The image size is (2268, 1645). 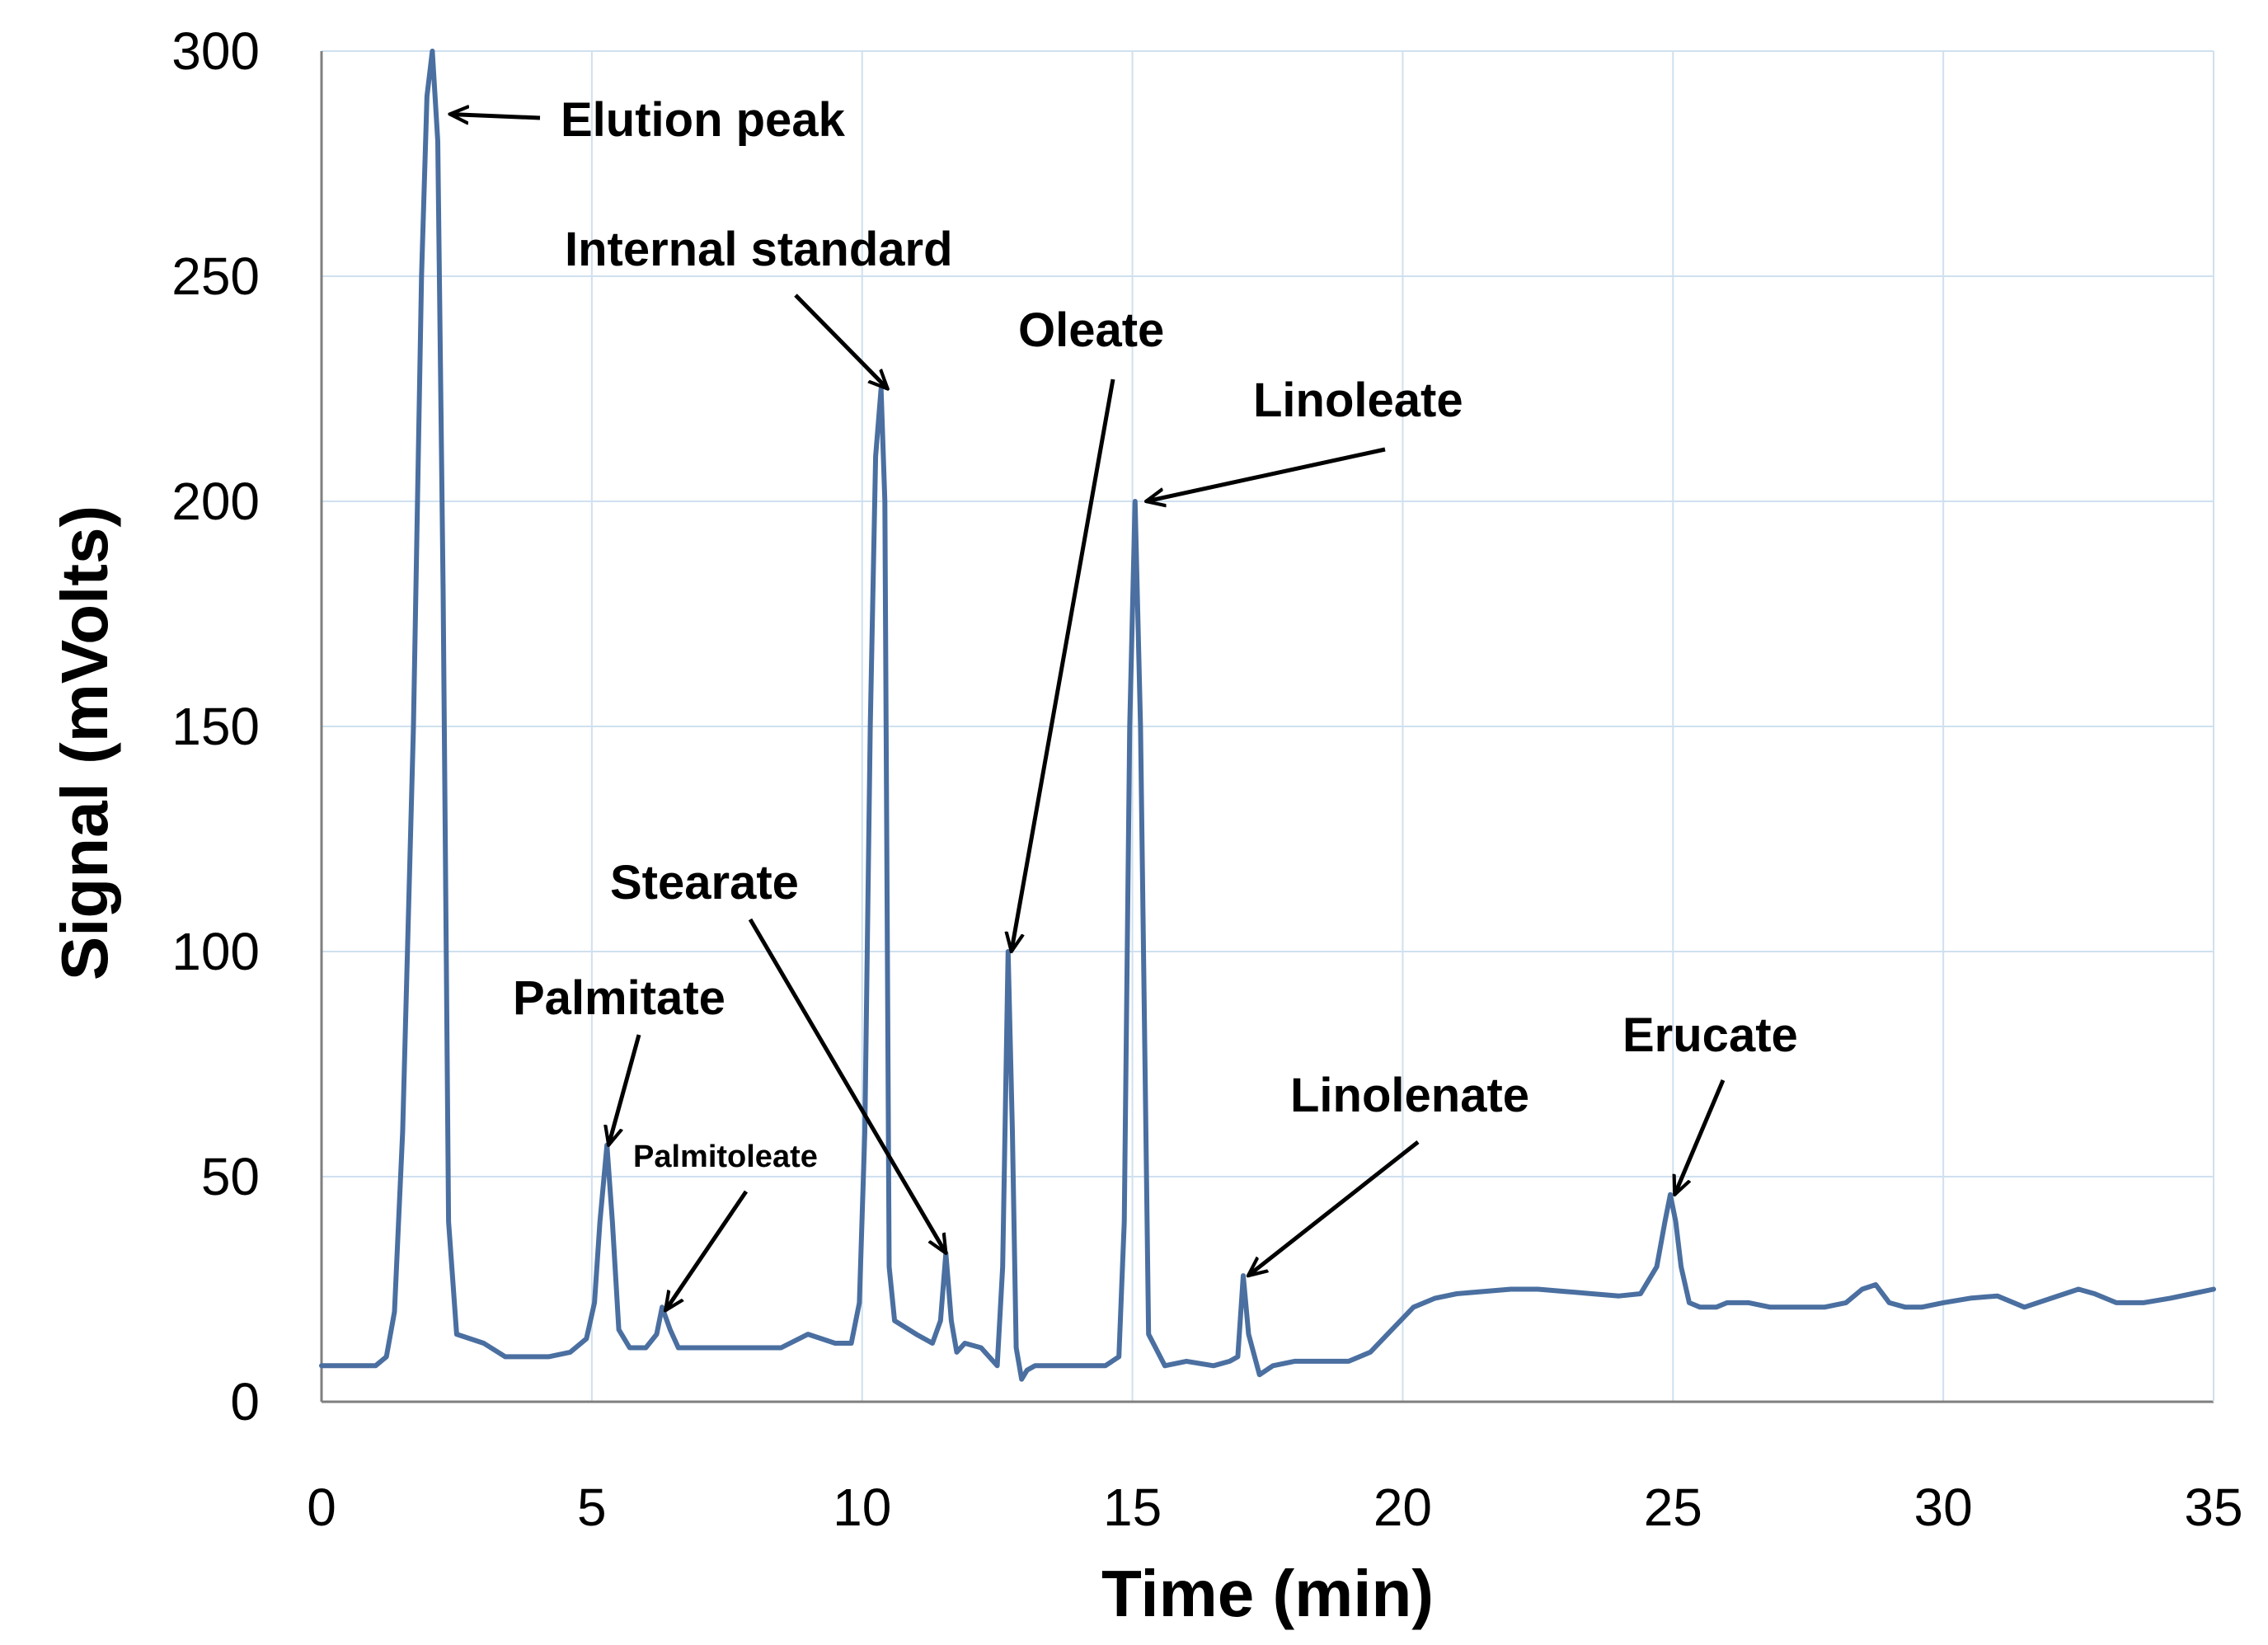 I want to click on annotation-label: Erucate, so click(x=1710, y=1035).